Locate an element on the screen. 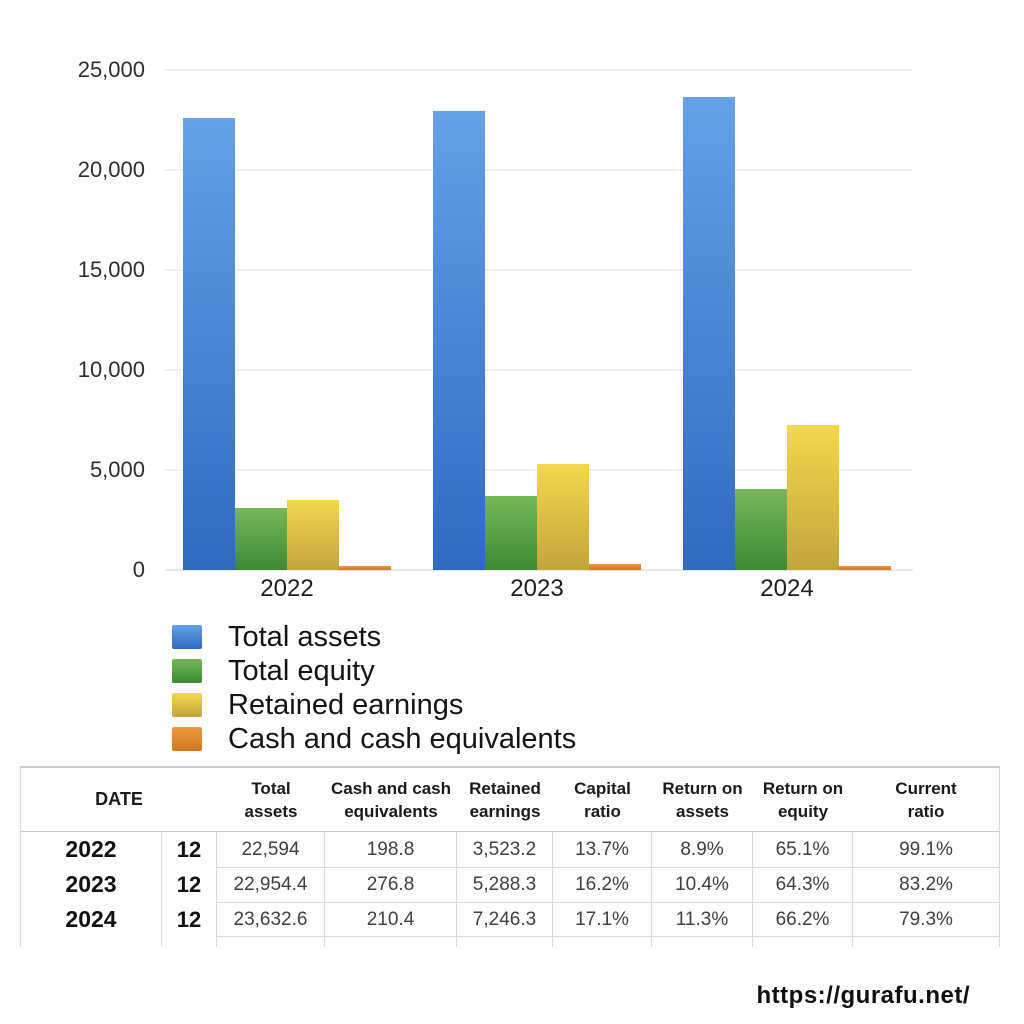  bar-group-2024 is located at coordinates (787, 320).